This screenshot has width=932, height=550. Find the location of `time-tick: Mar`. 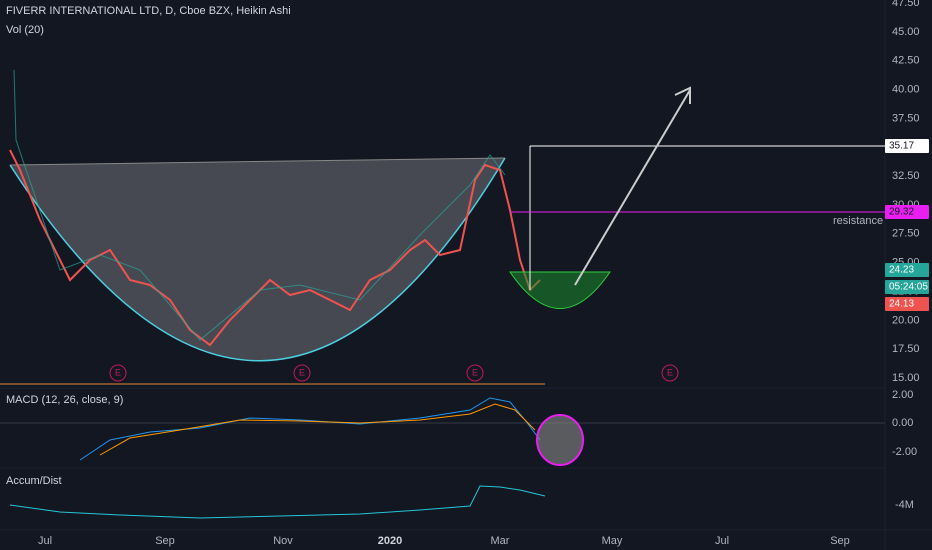

time-tick: Mar is located at coordinates (500, 541).